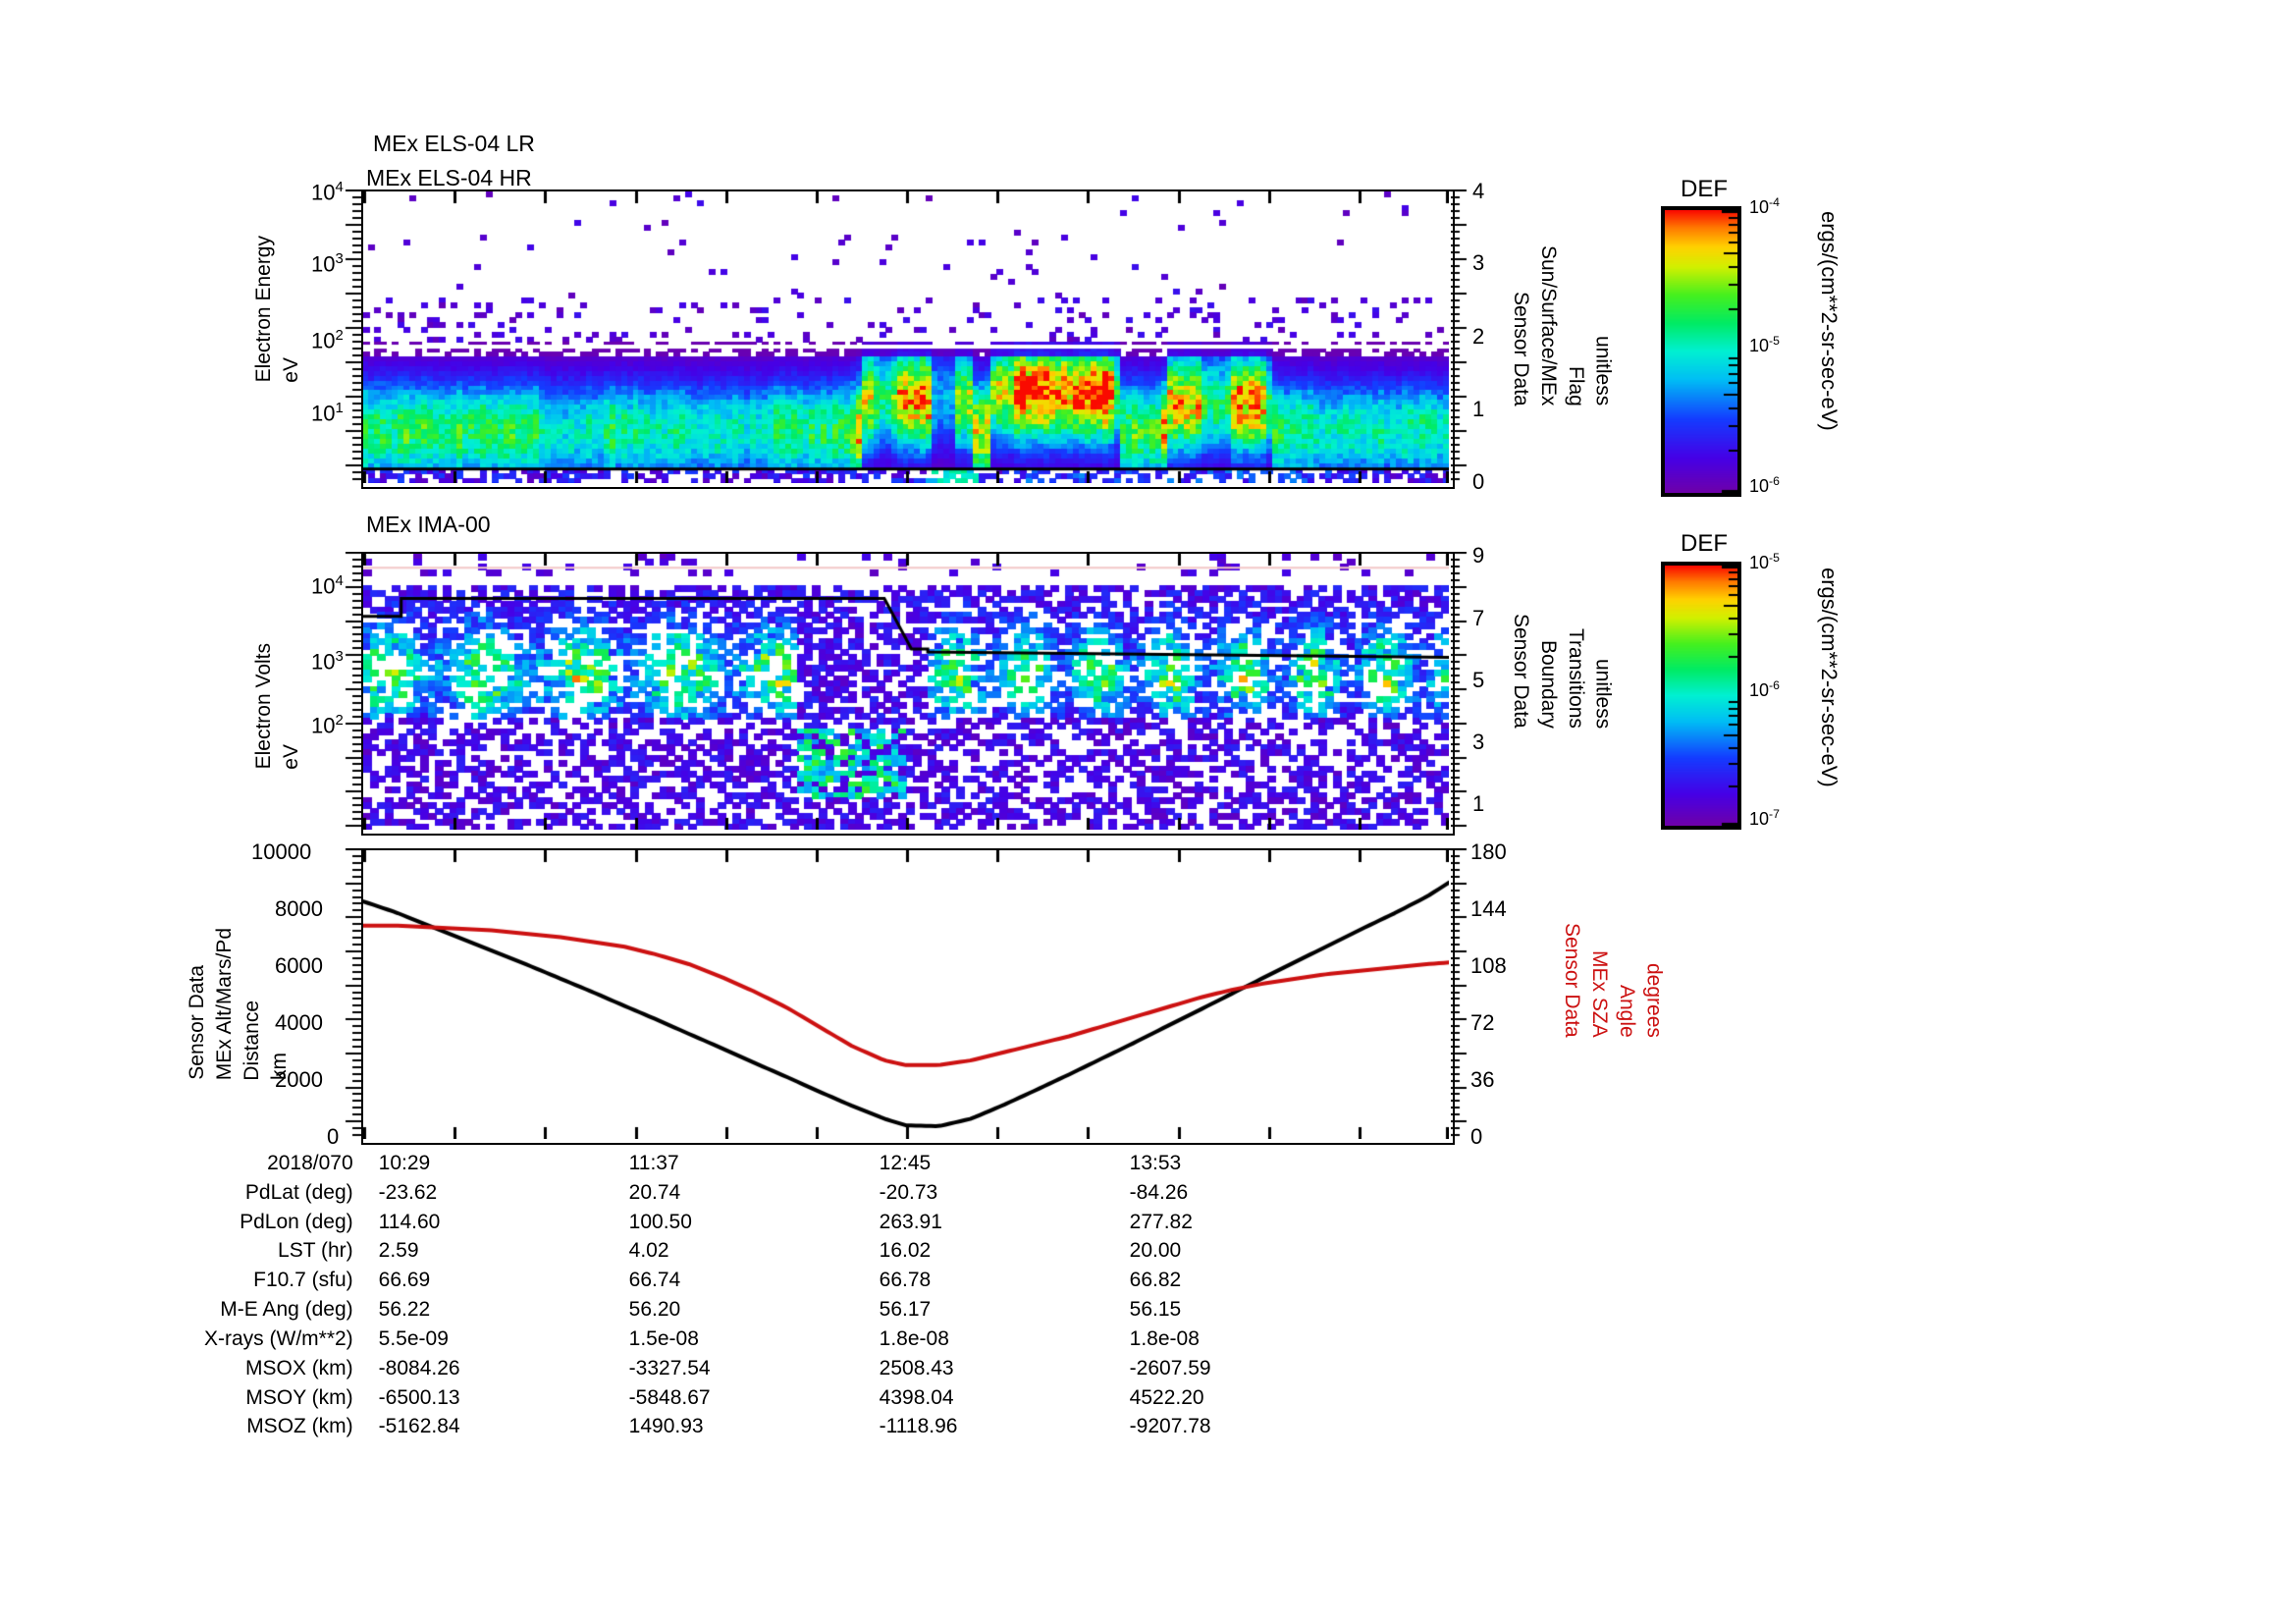 Image resolution: width=2296 pixels, height=1623 pixels. Describe the element at coordinates (297, 1221) in the screenshot. I see `table-row-label: PdLon (deg)` at that location.